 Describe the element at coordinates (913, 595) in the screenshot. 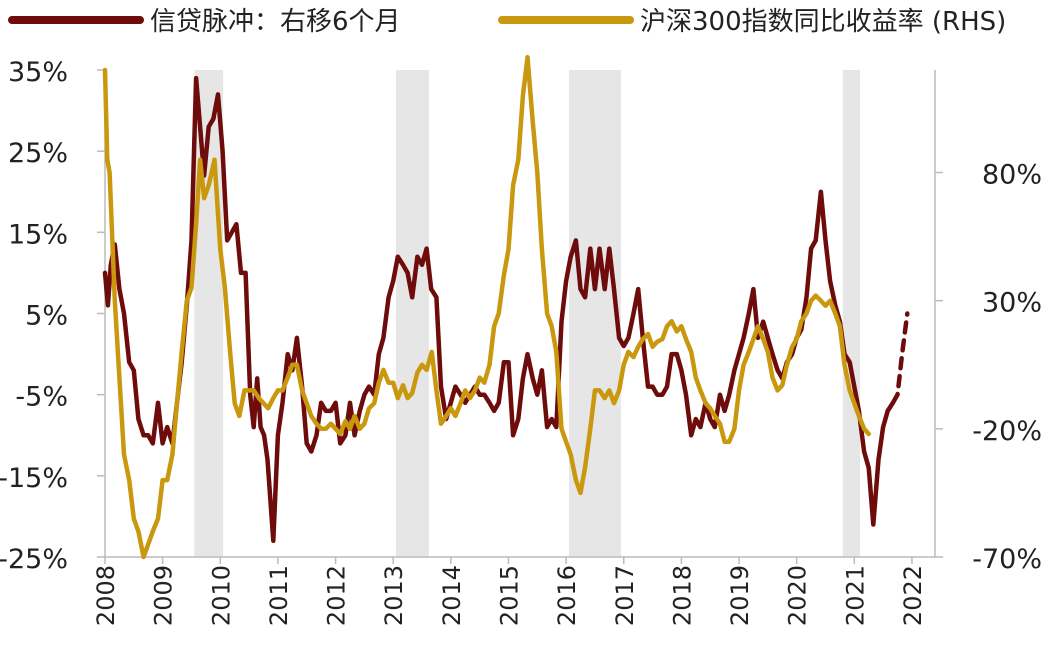

I see `x-tick-label: 2022` at that location.